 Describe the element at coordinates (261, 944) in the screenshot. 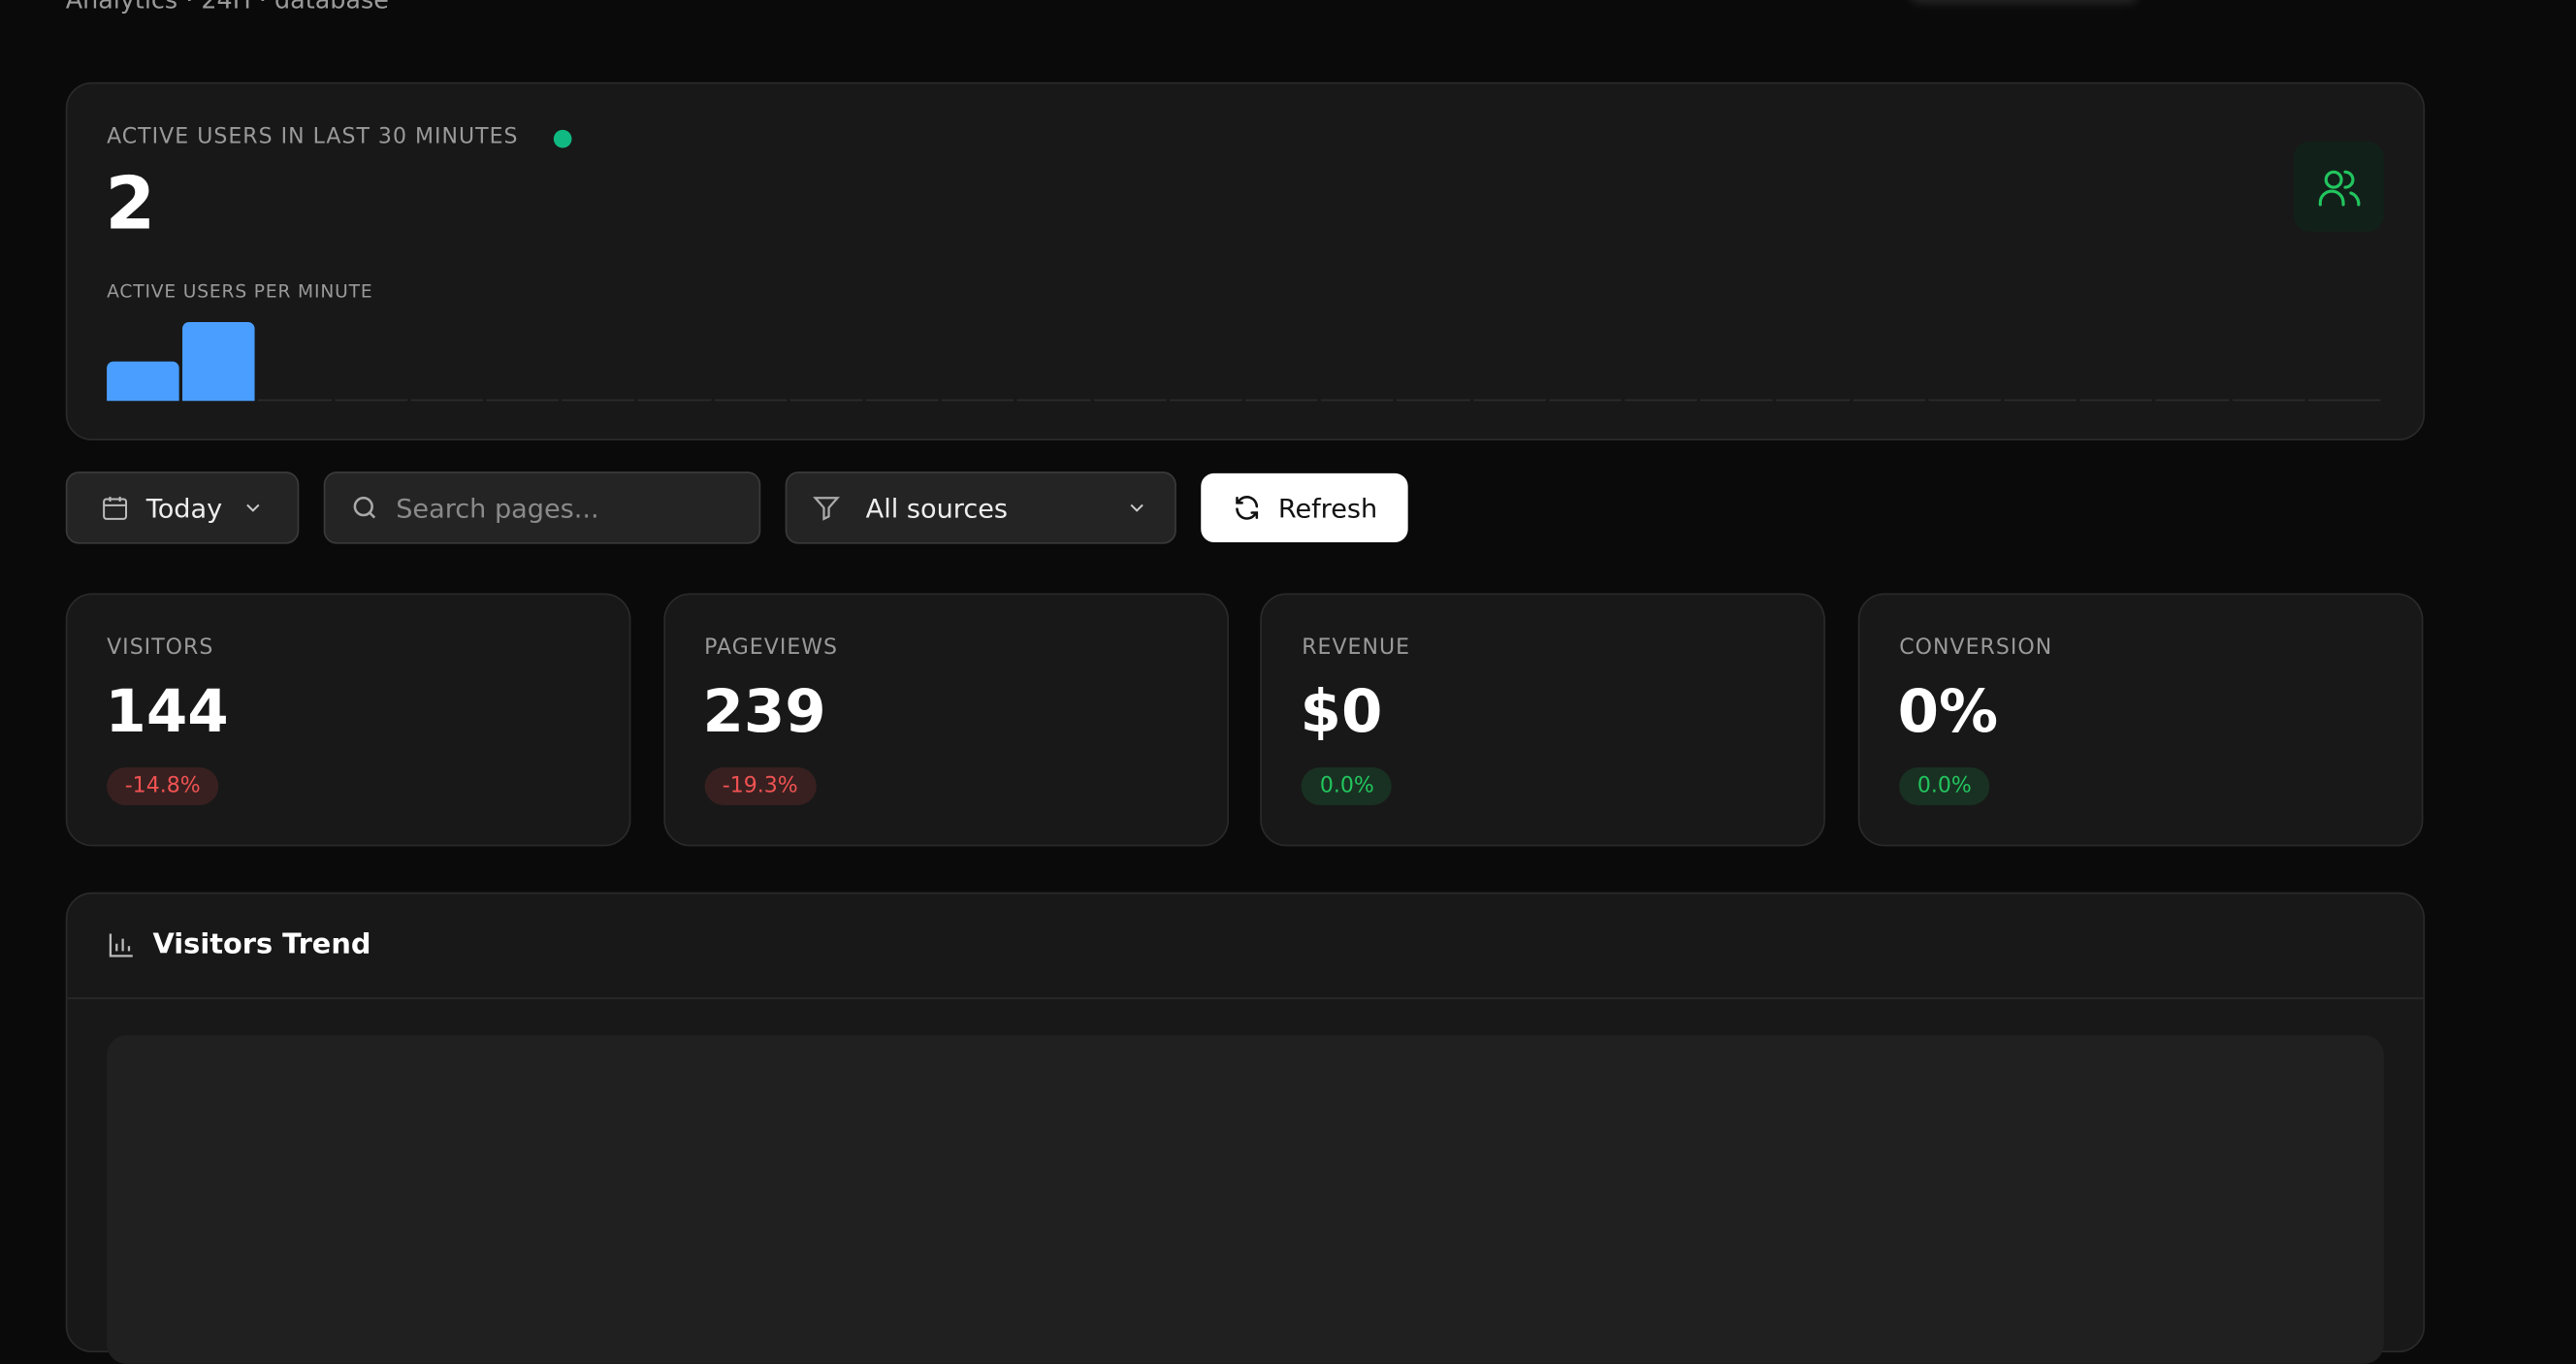

I see `trend-title: Visitors Trend` at that location.